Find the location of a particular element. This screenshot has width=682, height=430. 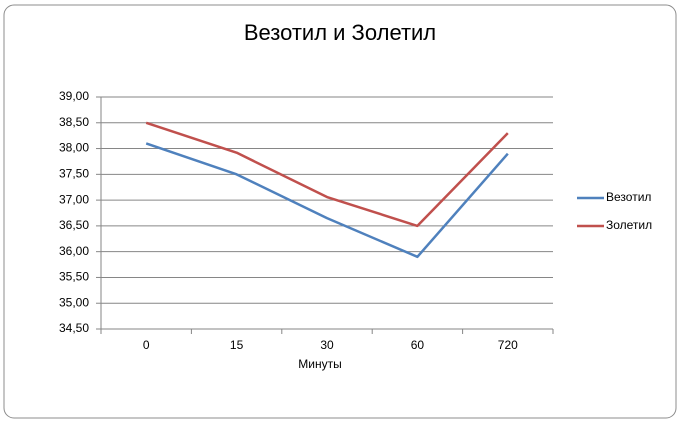

y-tick-label: 39,00 is located at coordinates (74, 96).